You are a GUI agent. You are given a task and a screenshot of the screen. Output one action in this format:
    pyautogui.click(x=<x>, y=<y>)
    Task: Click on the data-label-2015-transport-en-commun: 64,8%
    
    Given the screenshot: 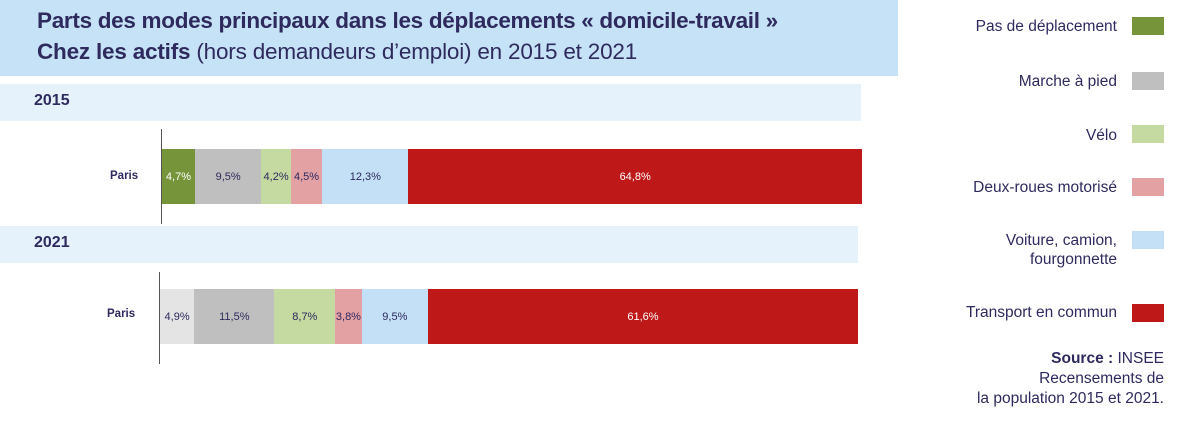 What is the action you would take?
    pyautogui.click(x=635, y=176)
    